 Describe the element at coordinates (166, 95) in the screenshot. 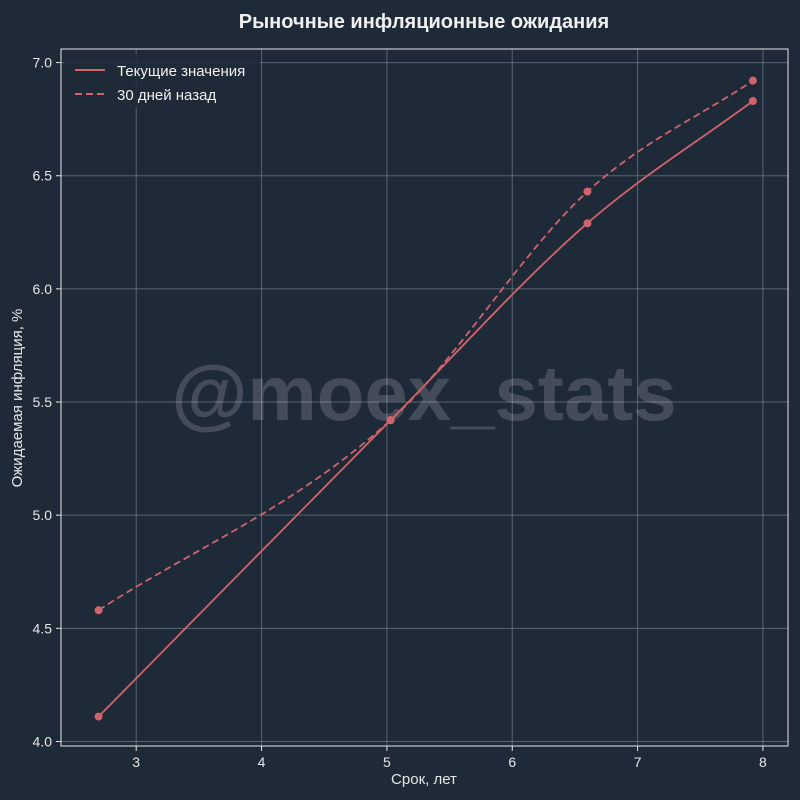

I see `legend-label-30-days-ago: 30 дней назад` at that location.